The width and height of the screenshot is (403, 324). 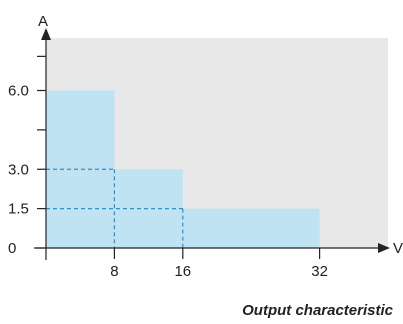 What do you see at coordinates (319, 271) in the screenshot?
I see `x-tick-label-32: 32` at bounding box center [319, 271].